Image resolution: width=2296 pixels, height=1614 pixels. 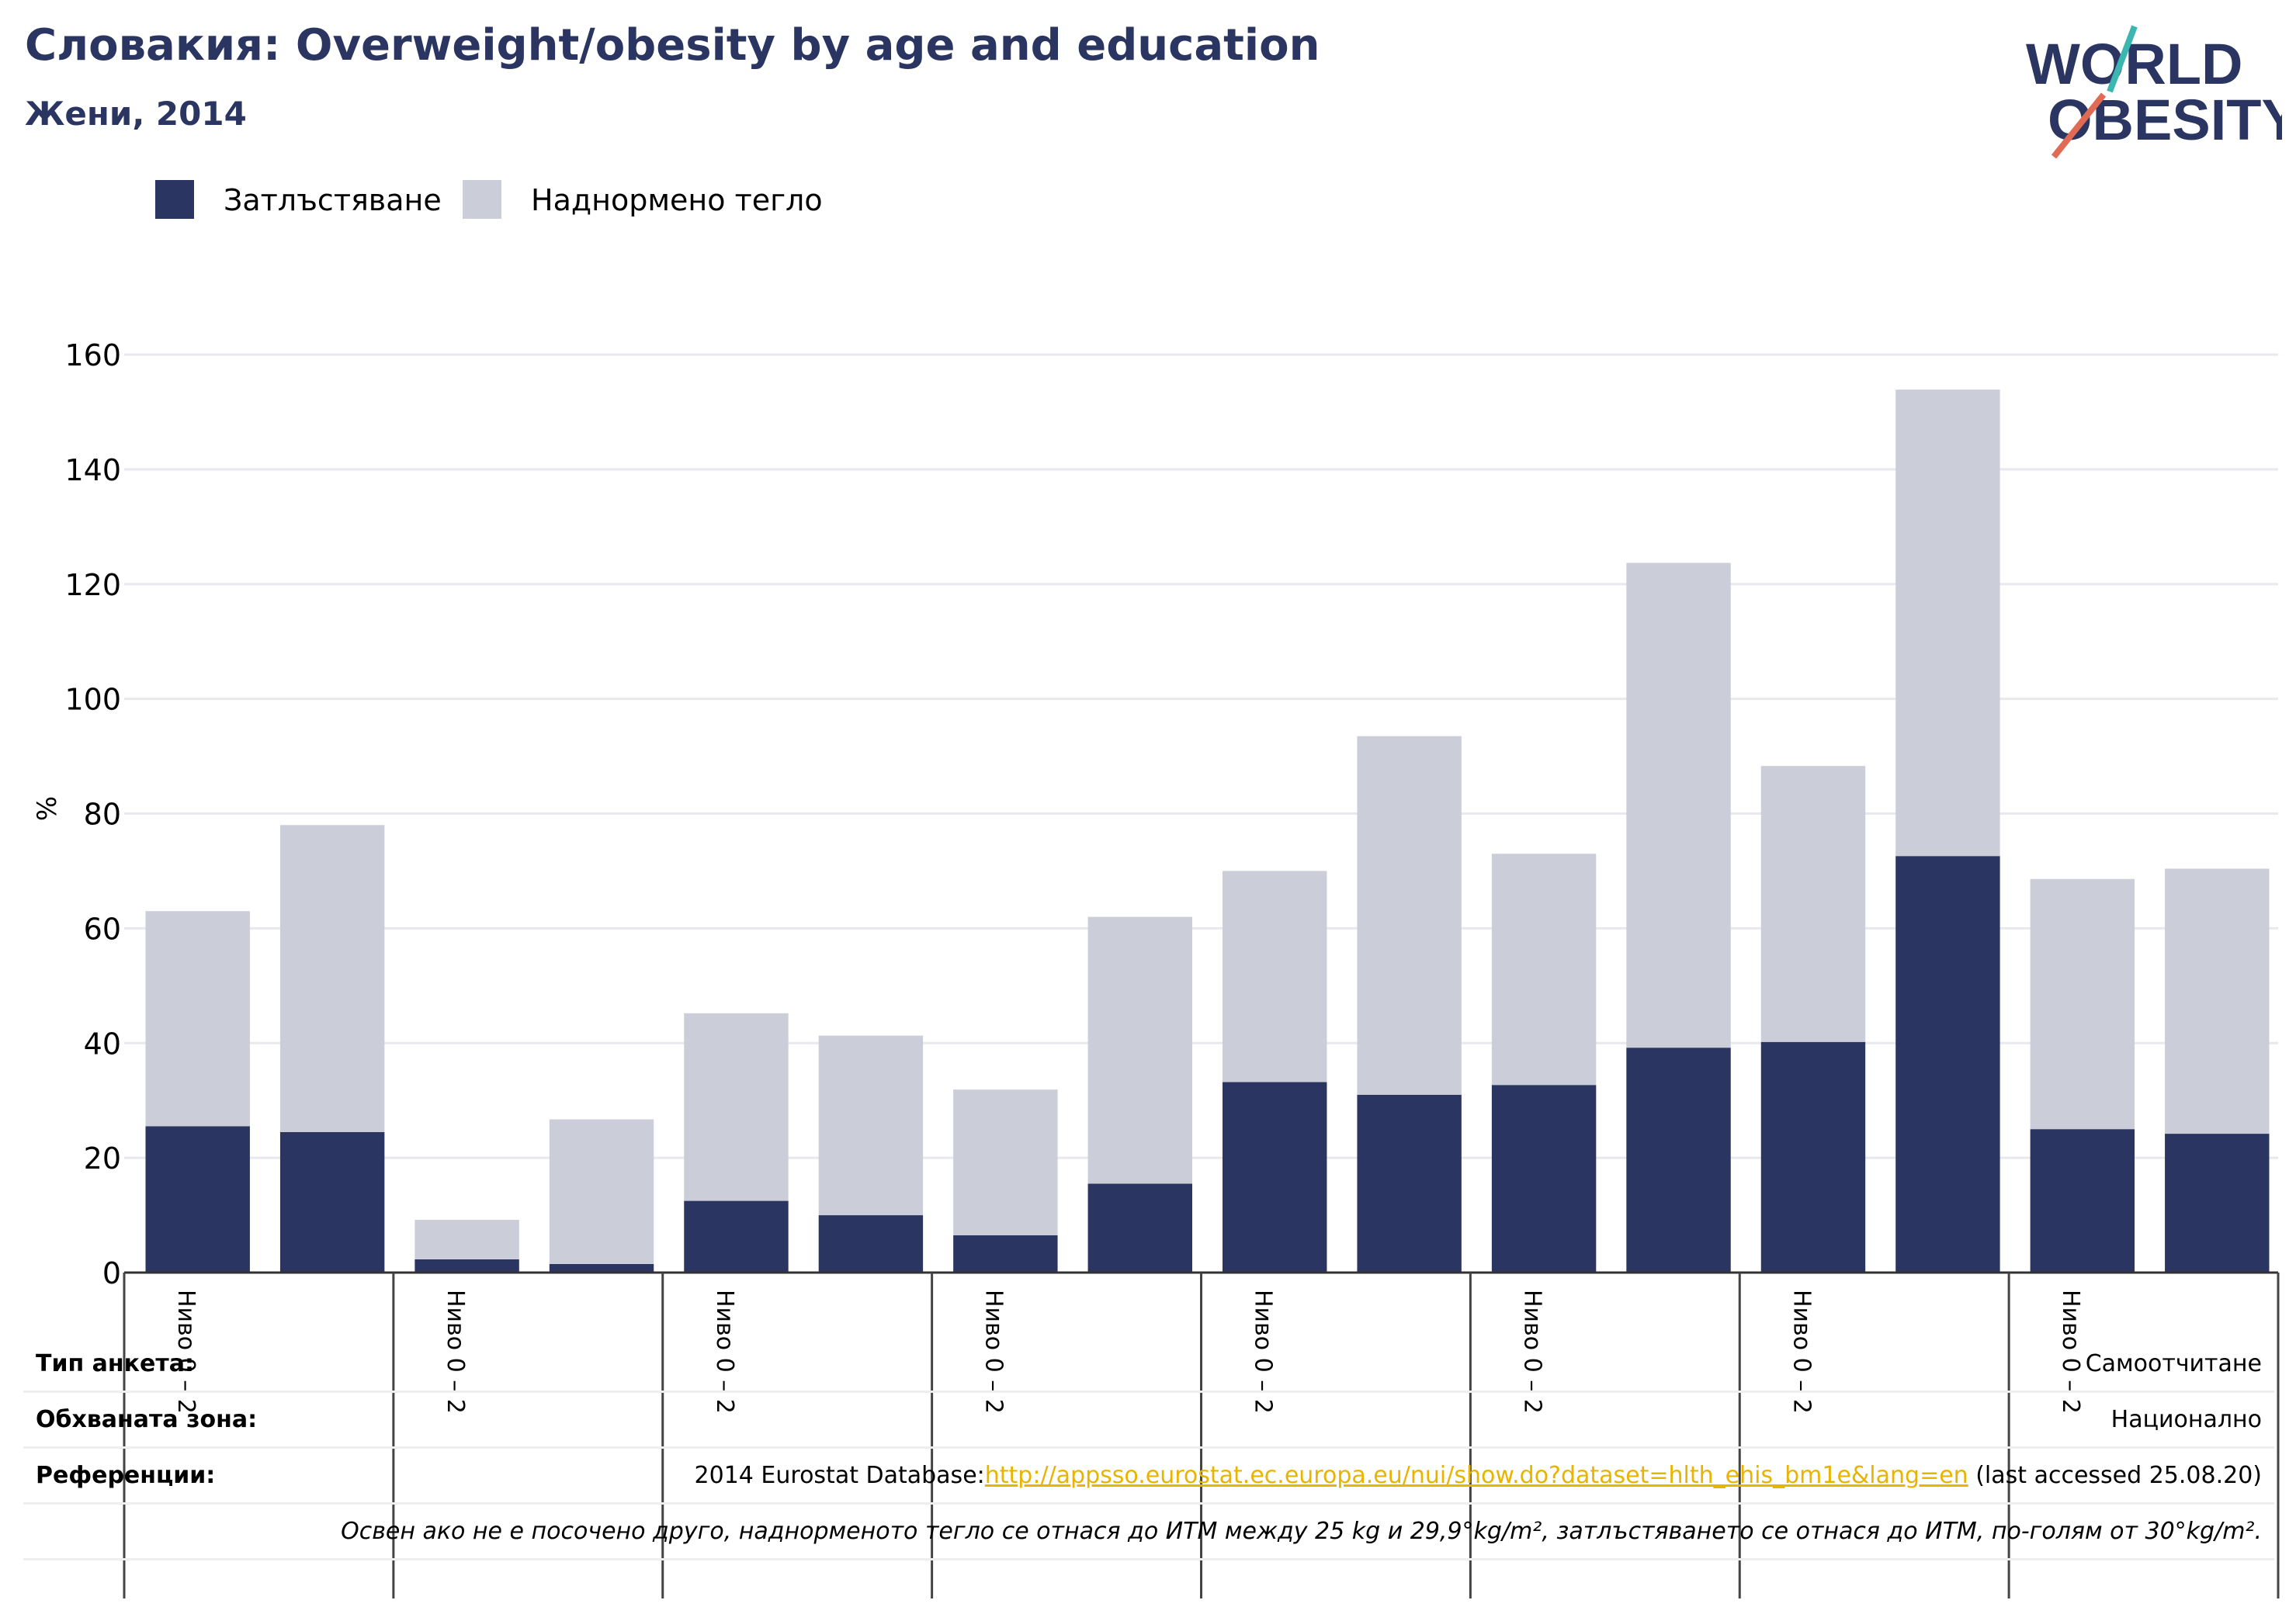 I want to click on chart-subtitle: Жени, 2014, so click(x=136, y=114).